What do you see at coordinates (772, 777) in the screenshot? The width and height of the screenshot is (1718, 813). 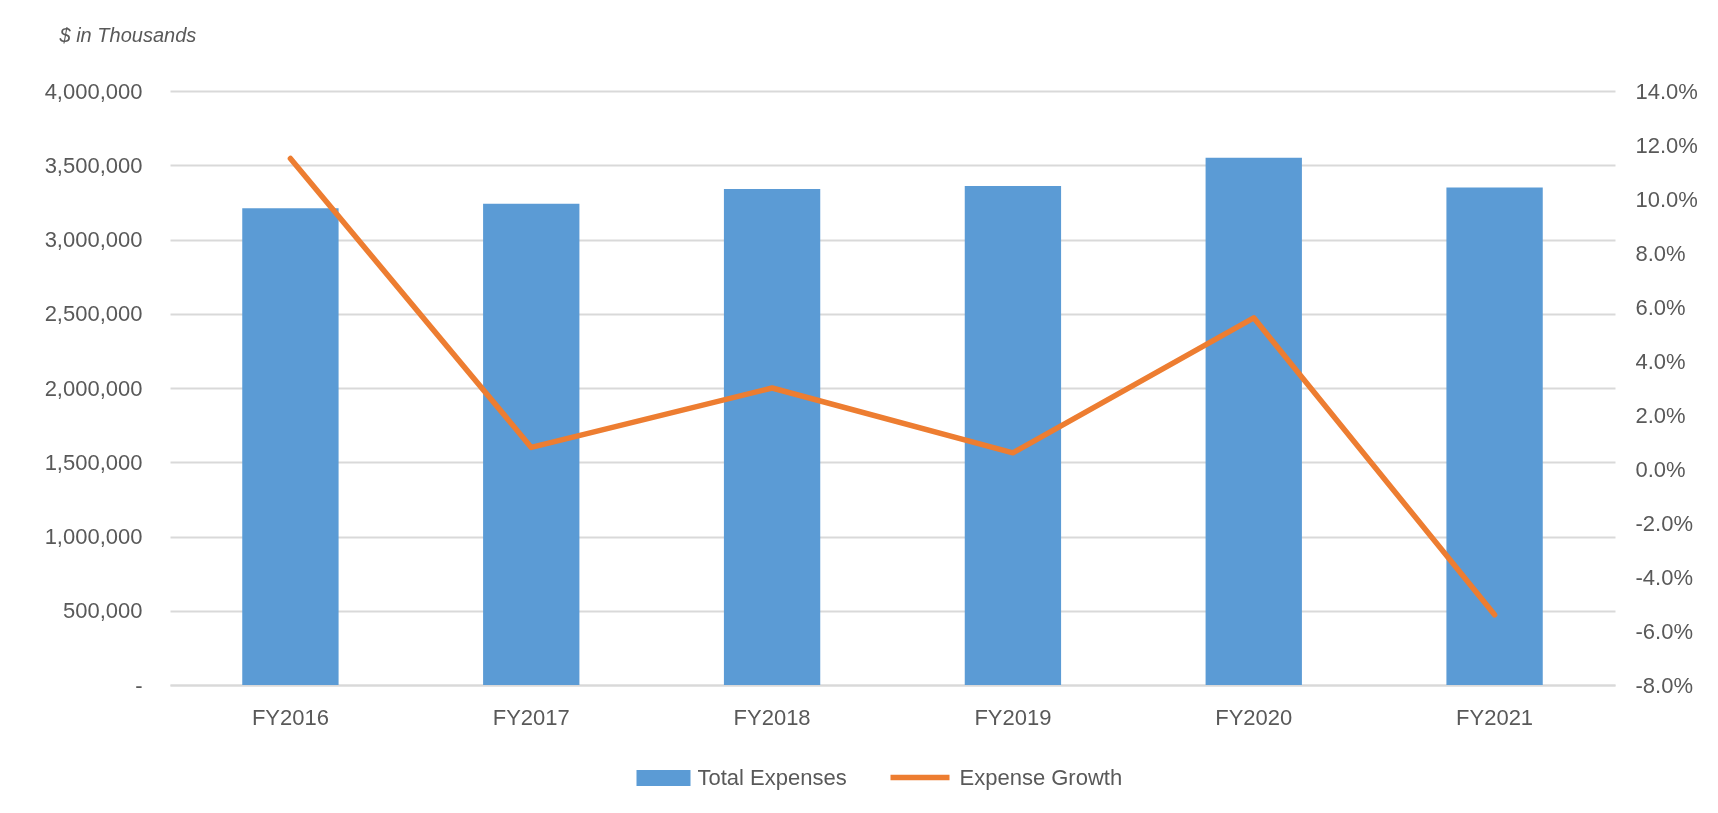 I see `legend-label: Total Expenses` at bounding box center [772, 777].